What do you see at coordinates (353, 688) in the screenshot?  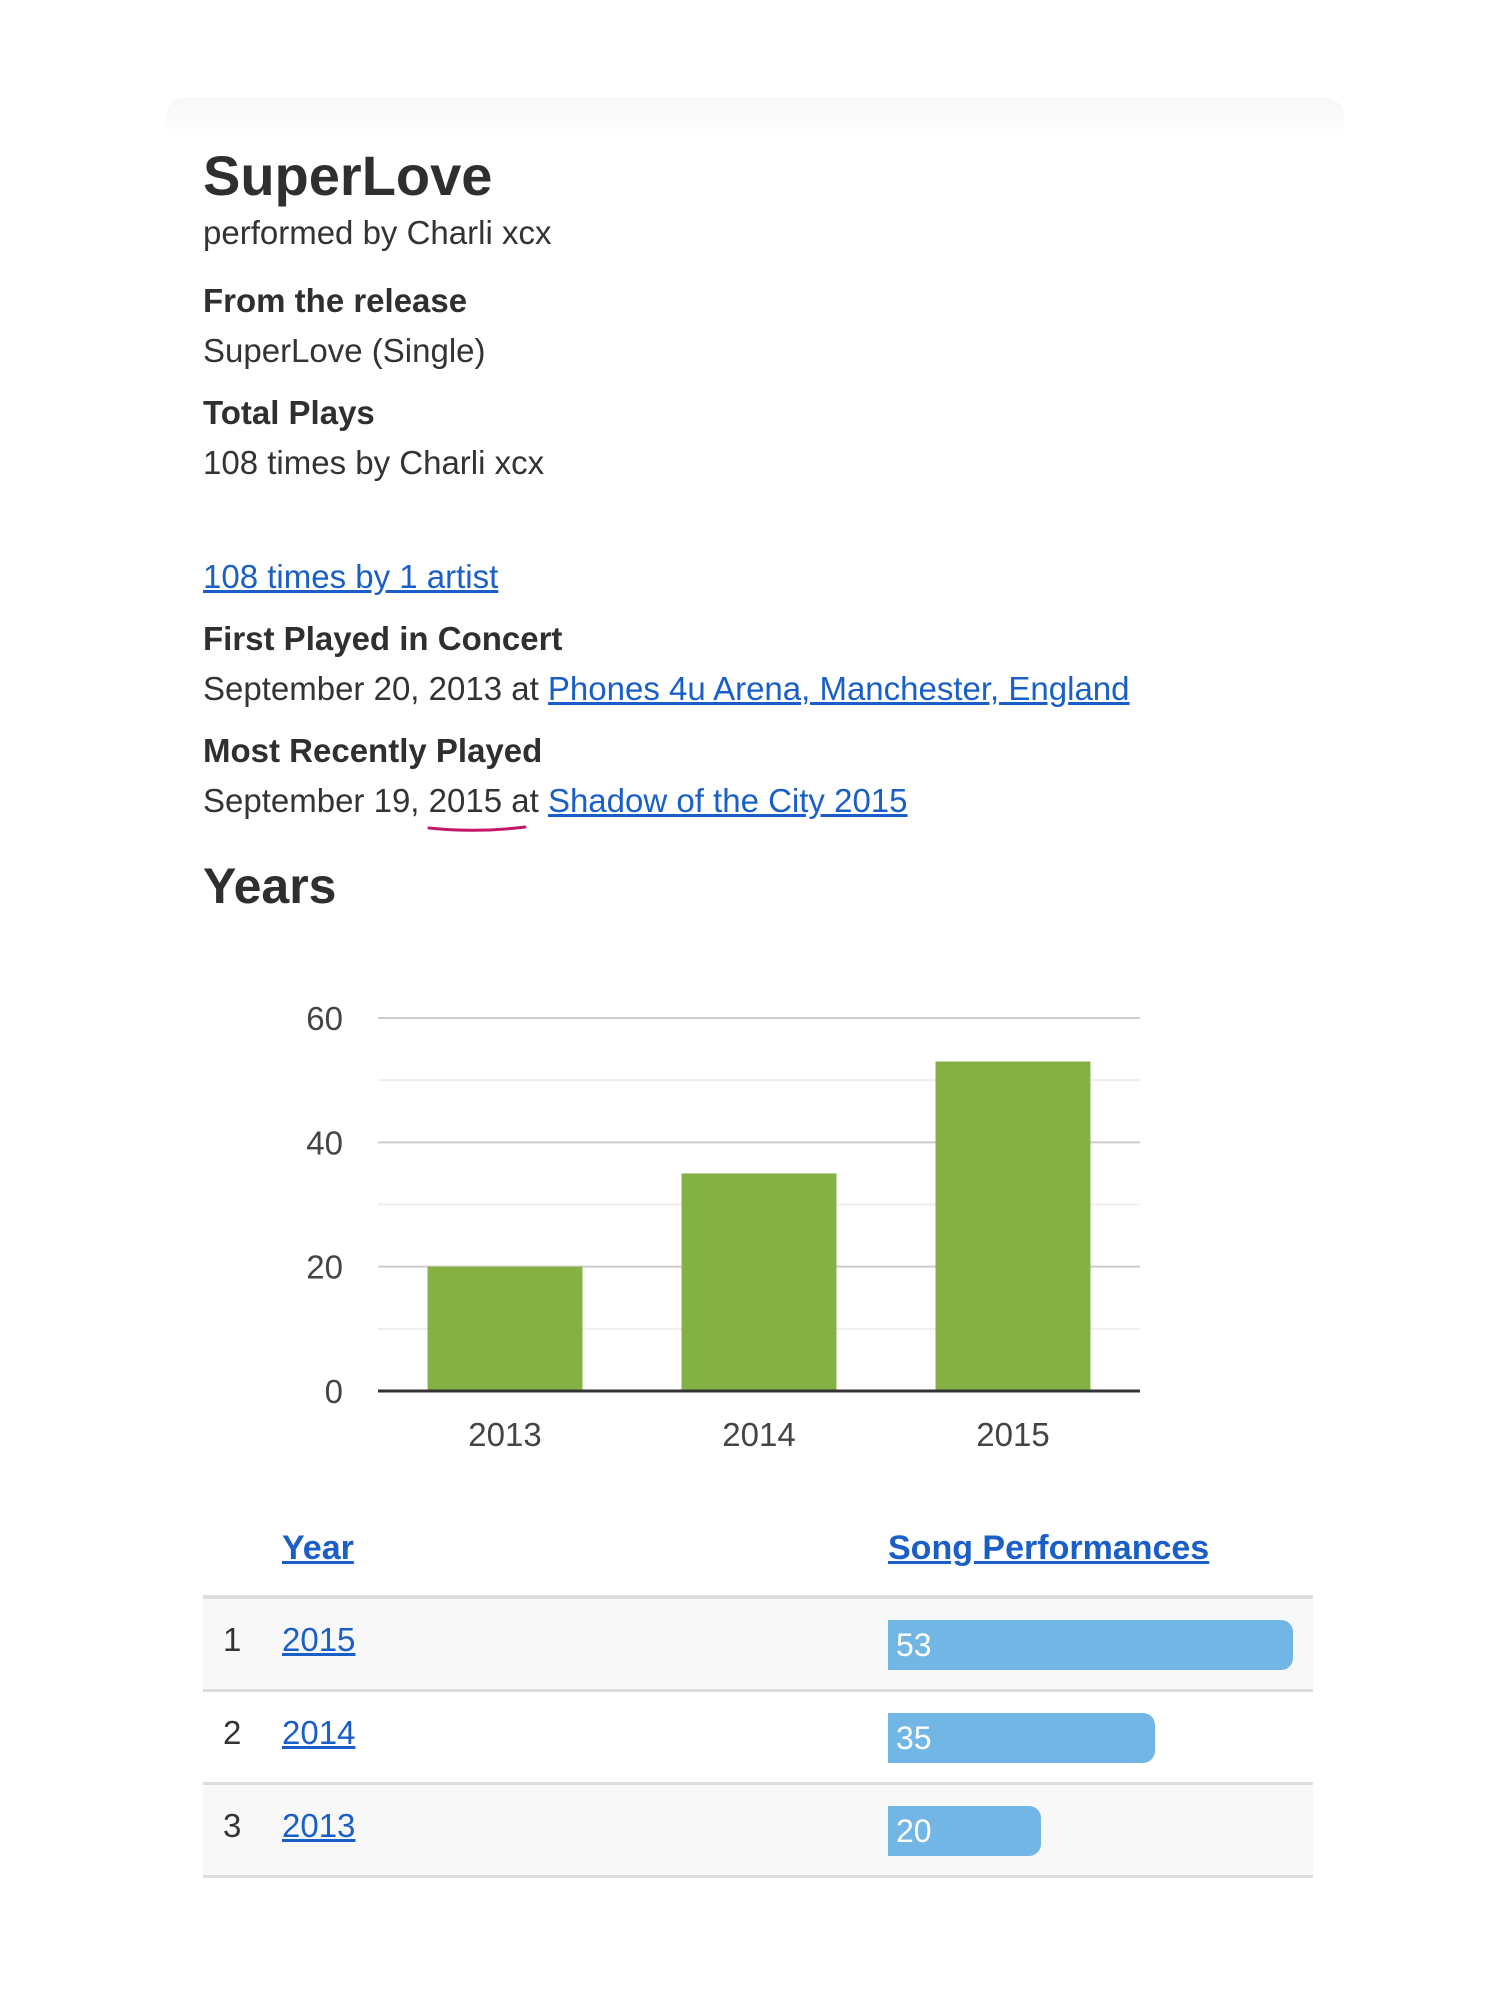 I see `first-played-date: September 20, 2013` at bounding box center [353, 688].